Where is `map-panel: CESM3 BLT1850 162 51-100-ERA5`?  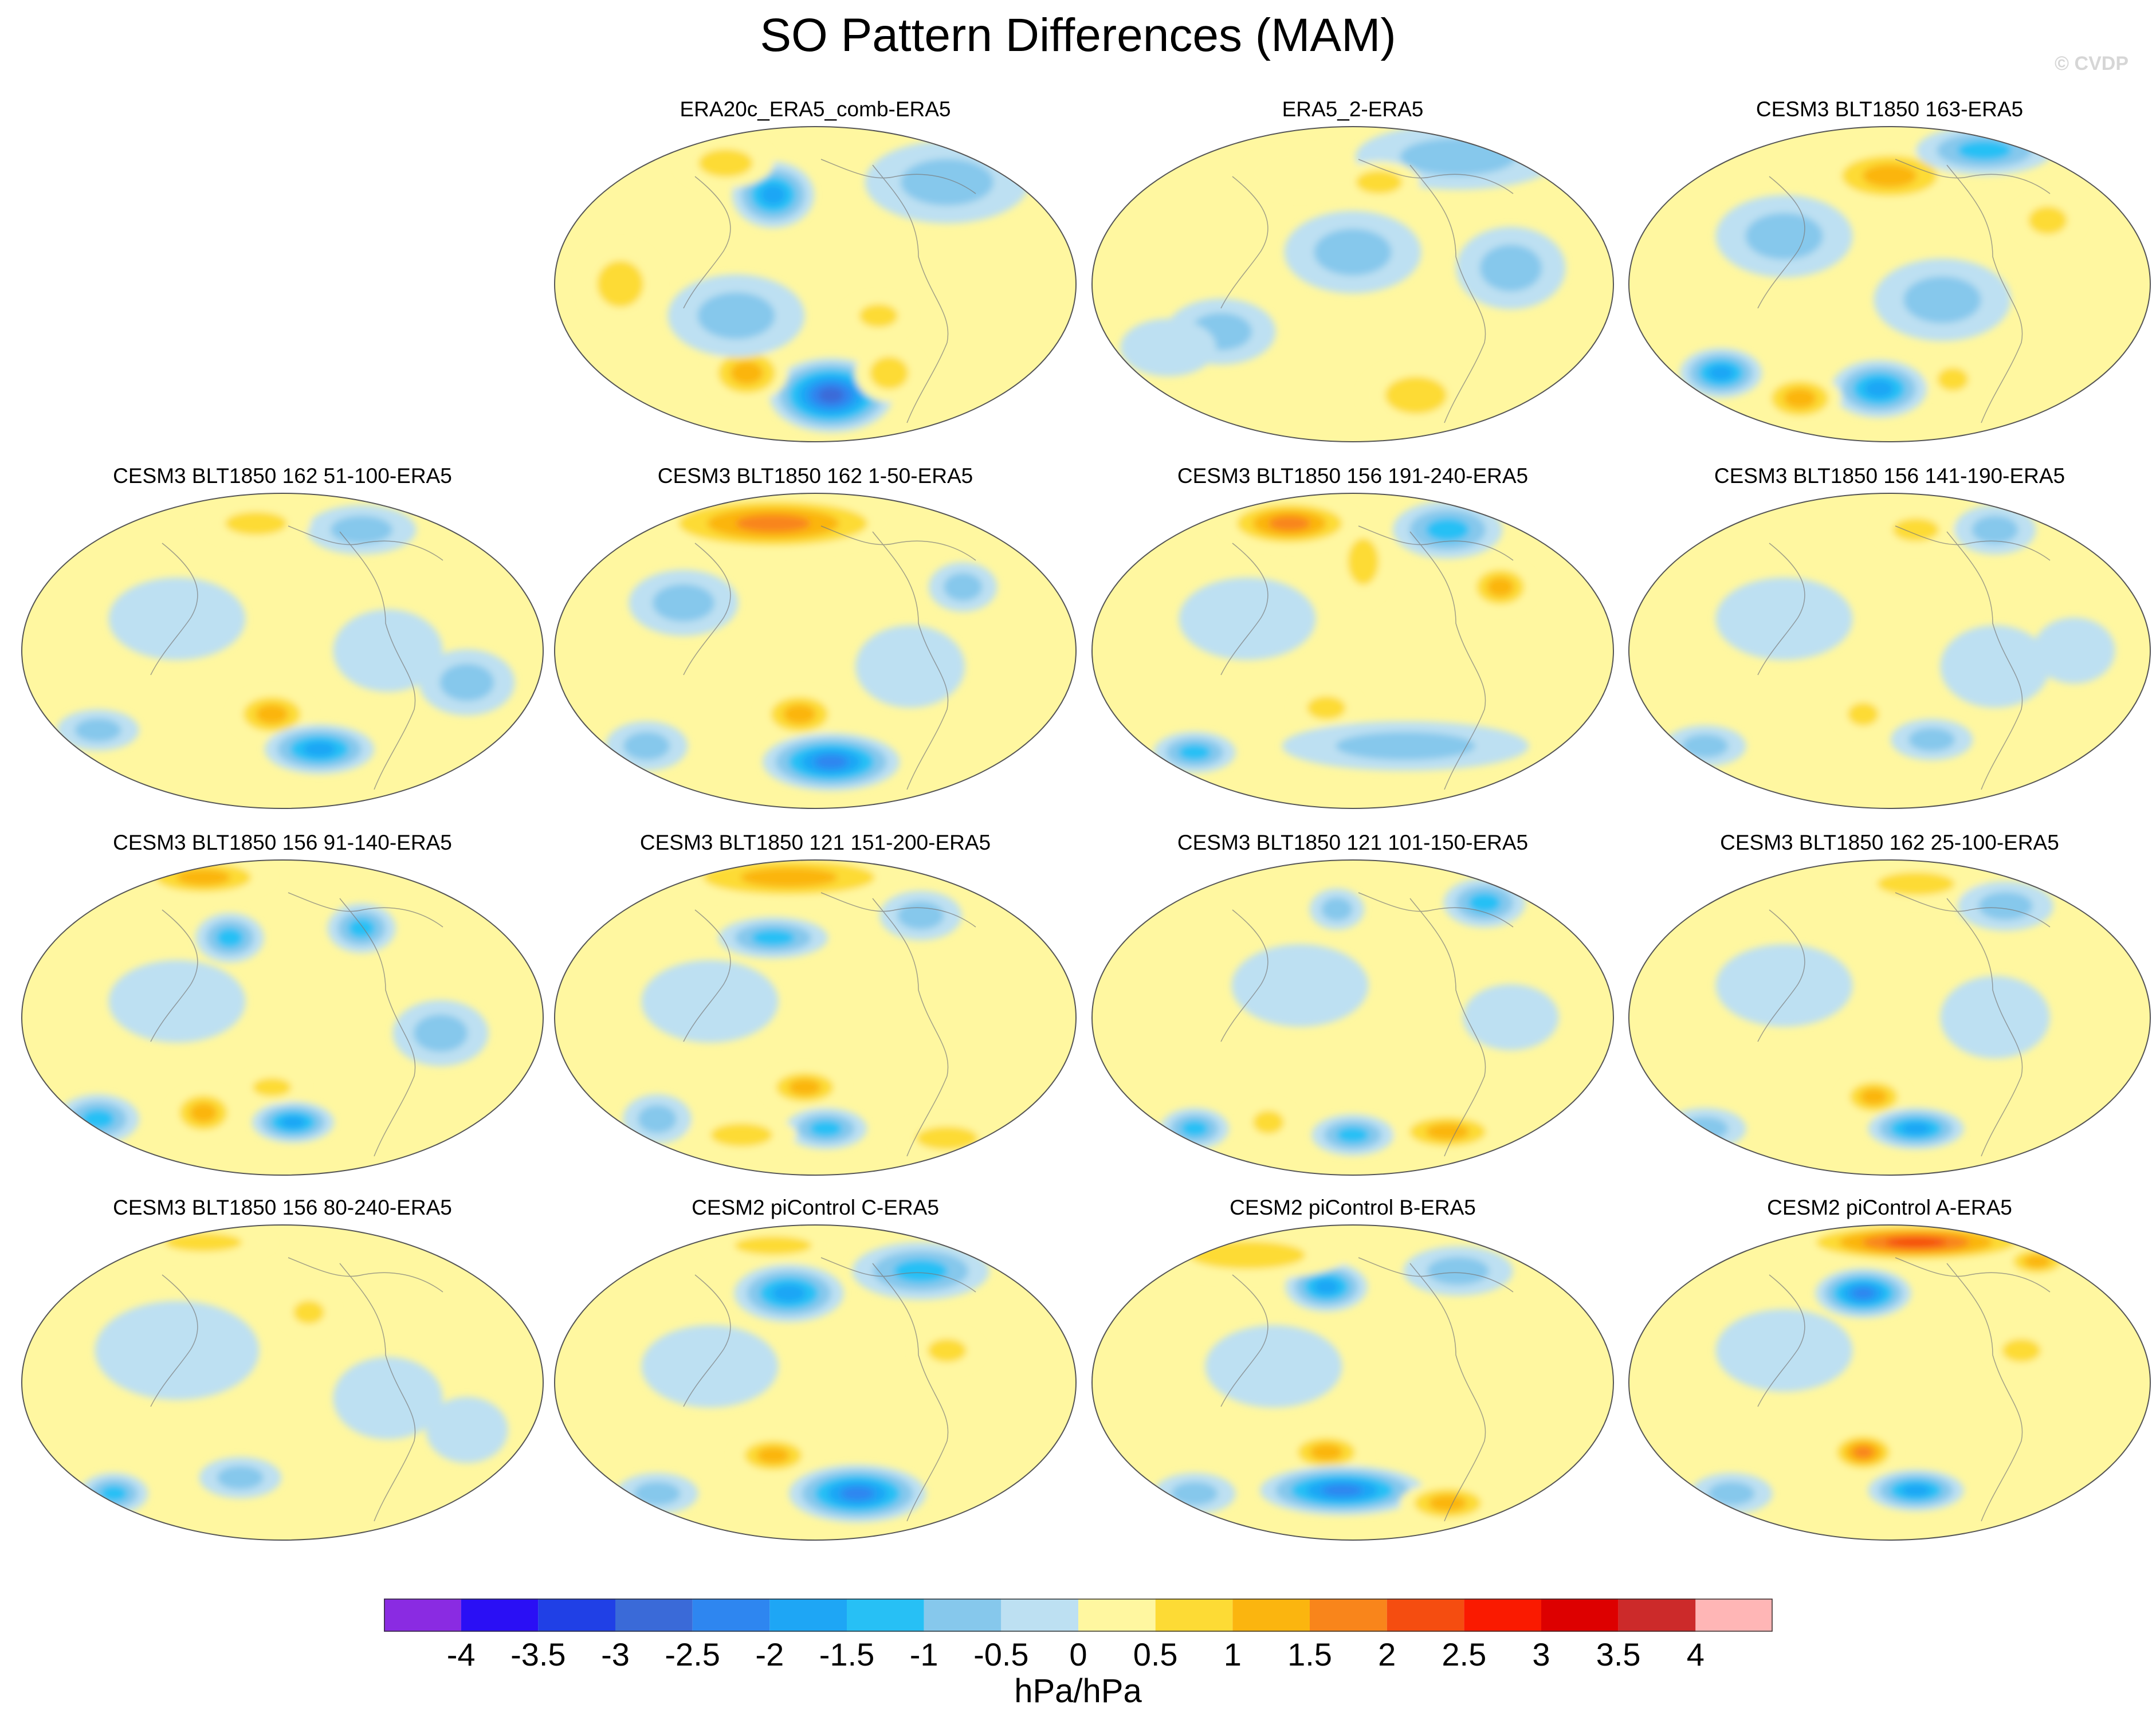 map-panel: CESM3 BLT1850 162 51-100-ERA5 is located at coordinates (282, 636).